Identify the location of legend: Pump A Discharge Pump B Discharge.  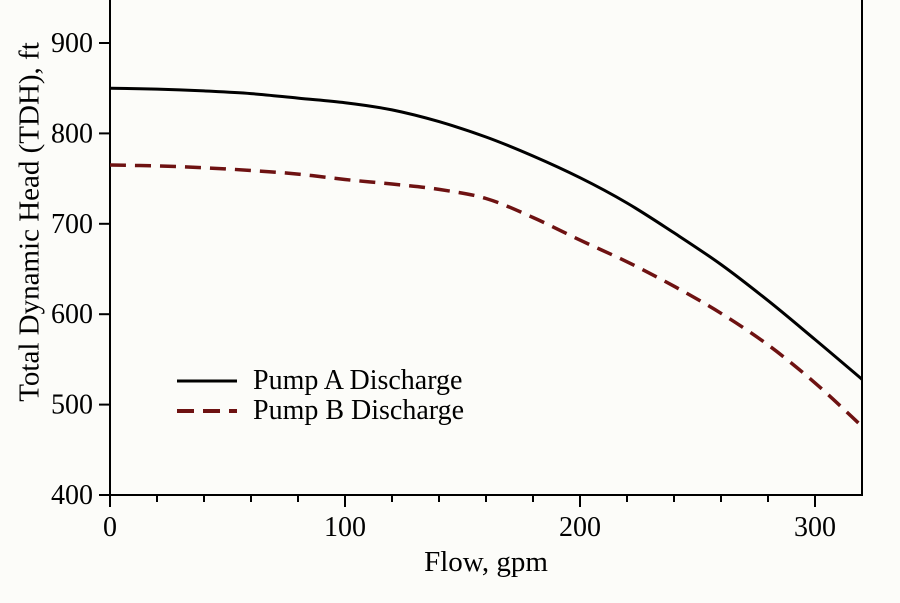
(320, 395).